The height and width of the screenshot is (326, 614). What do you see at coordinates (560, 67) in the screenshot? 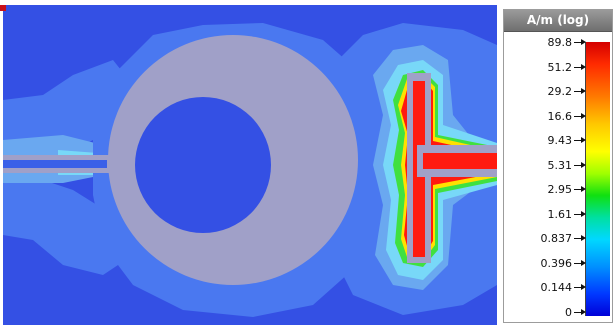
I see `legend-tick-label: 51.2` at bounding box center [560, 67].